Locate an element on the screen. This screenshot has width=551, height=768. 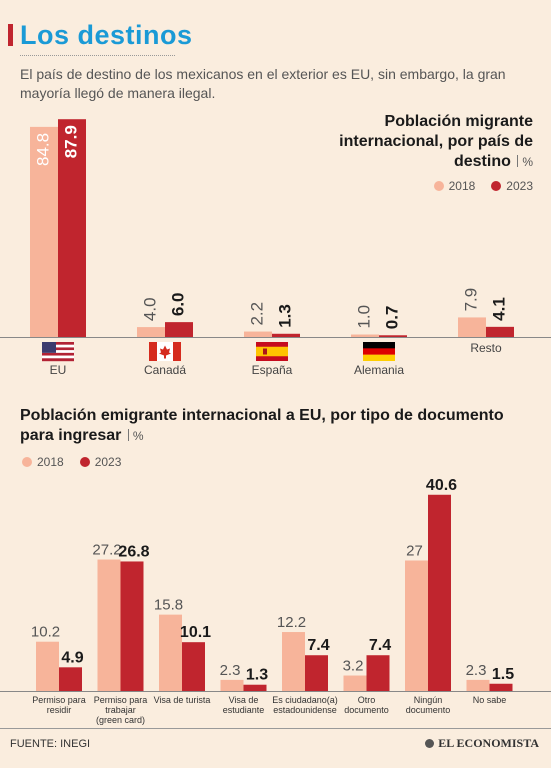
category-label-6-line-1: documento is located at coordinates (428, 710).